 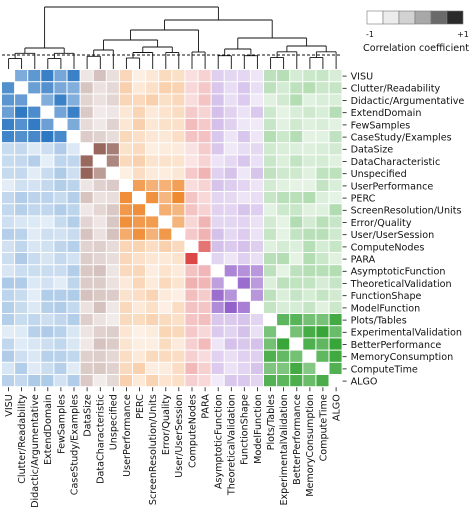 What do you see at coordinates (386, 113) in the screenshot?
I see `row-label: ExtendDomain` at bounding box center [386, 113].